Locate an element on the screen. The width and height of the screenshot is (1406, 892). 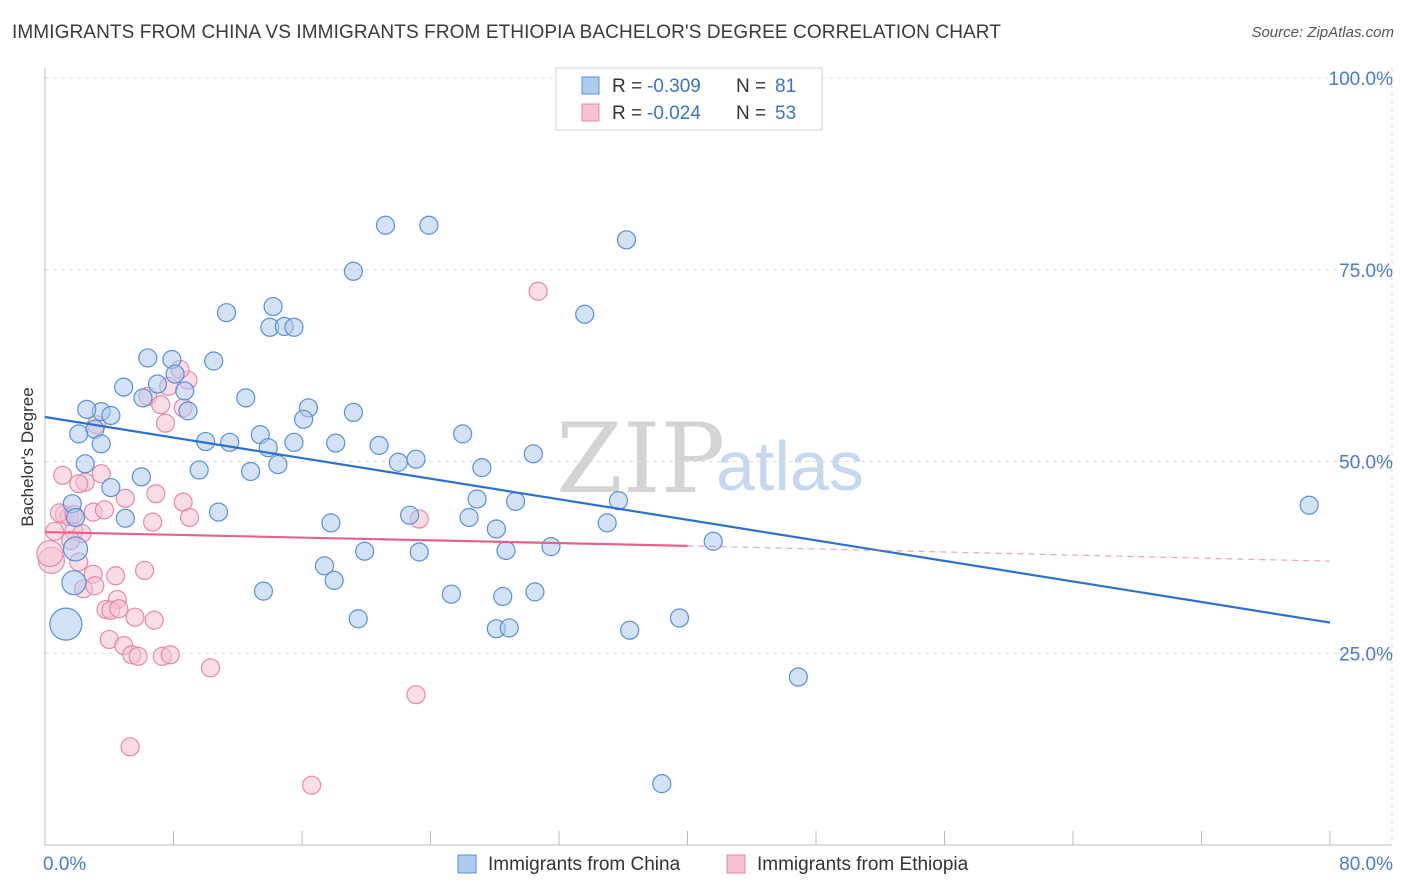
y-tick-label-100: 100.0% is located at coordinates (1361, 79).